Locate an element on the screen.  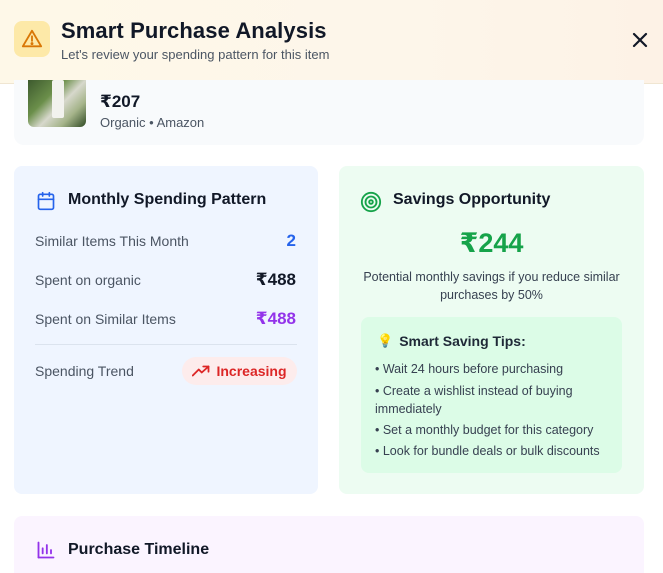
product-price: ₹207 is located at coordinates (120, 101).